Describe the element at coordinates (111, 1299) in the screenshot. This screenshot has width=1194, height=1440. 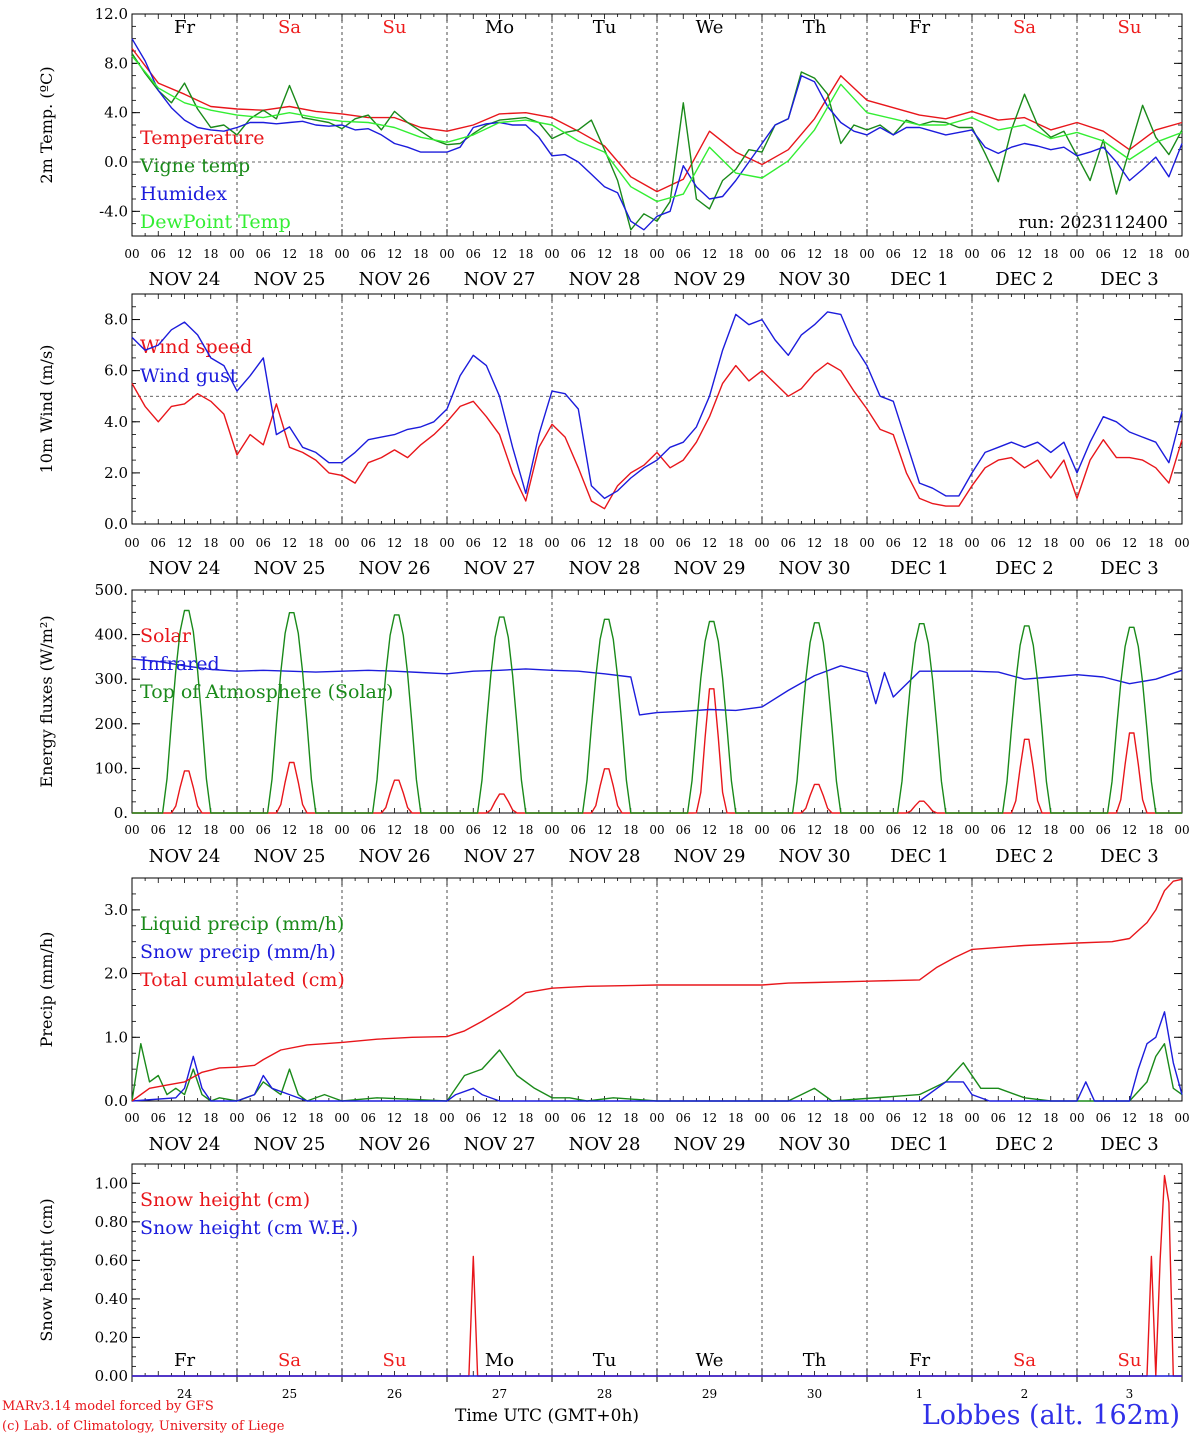
I see `y-tick-label: 0.40` at that location.